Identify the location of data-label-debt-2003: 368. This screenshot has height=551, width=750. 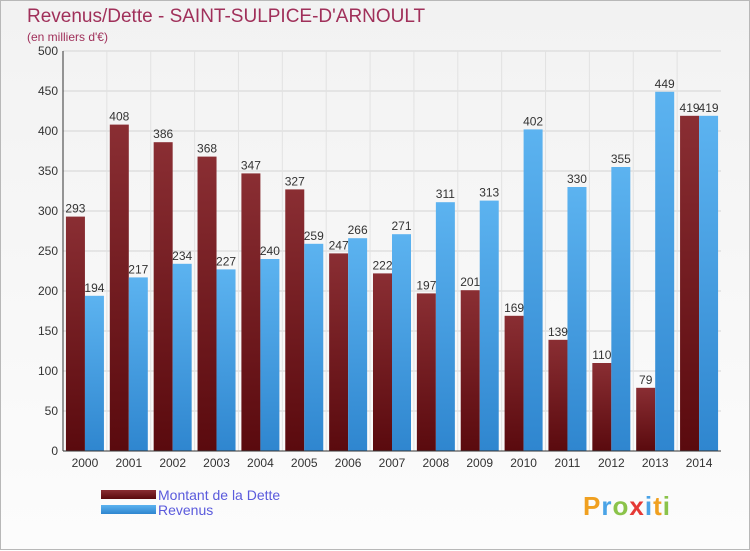
(207, 149).